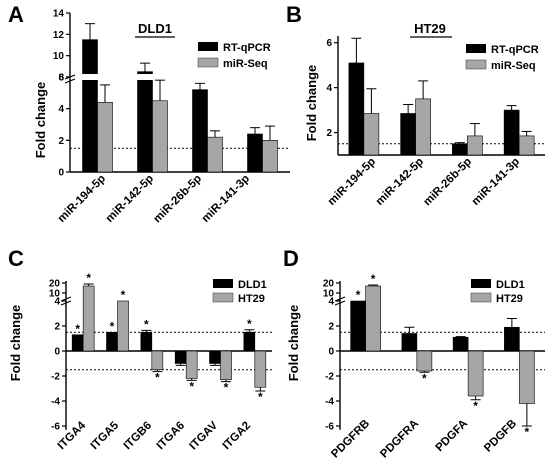 Image resolution: width=550 pixels, height=471 pixels. What do you see at coordinates (59, 14) in the screenshot?
I see `panel-a-y-tick-label: 14` at bounding box center [59, 14].